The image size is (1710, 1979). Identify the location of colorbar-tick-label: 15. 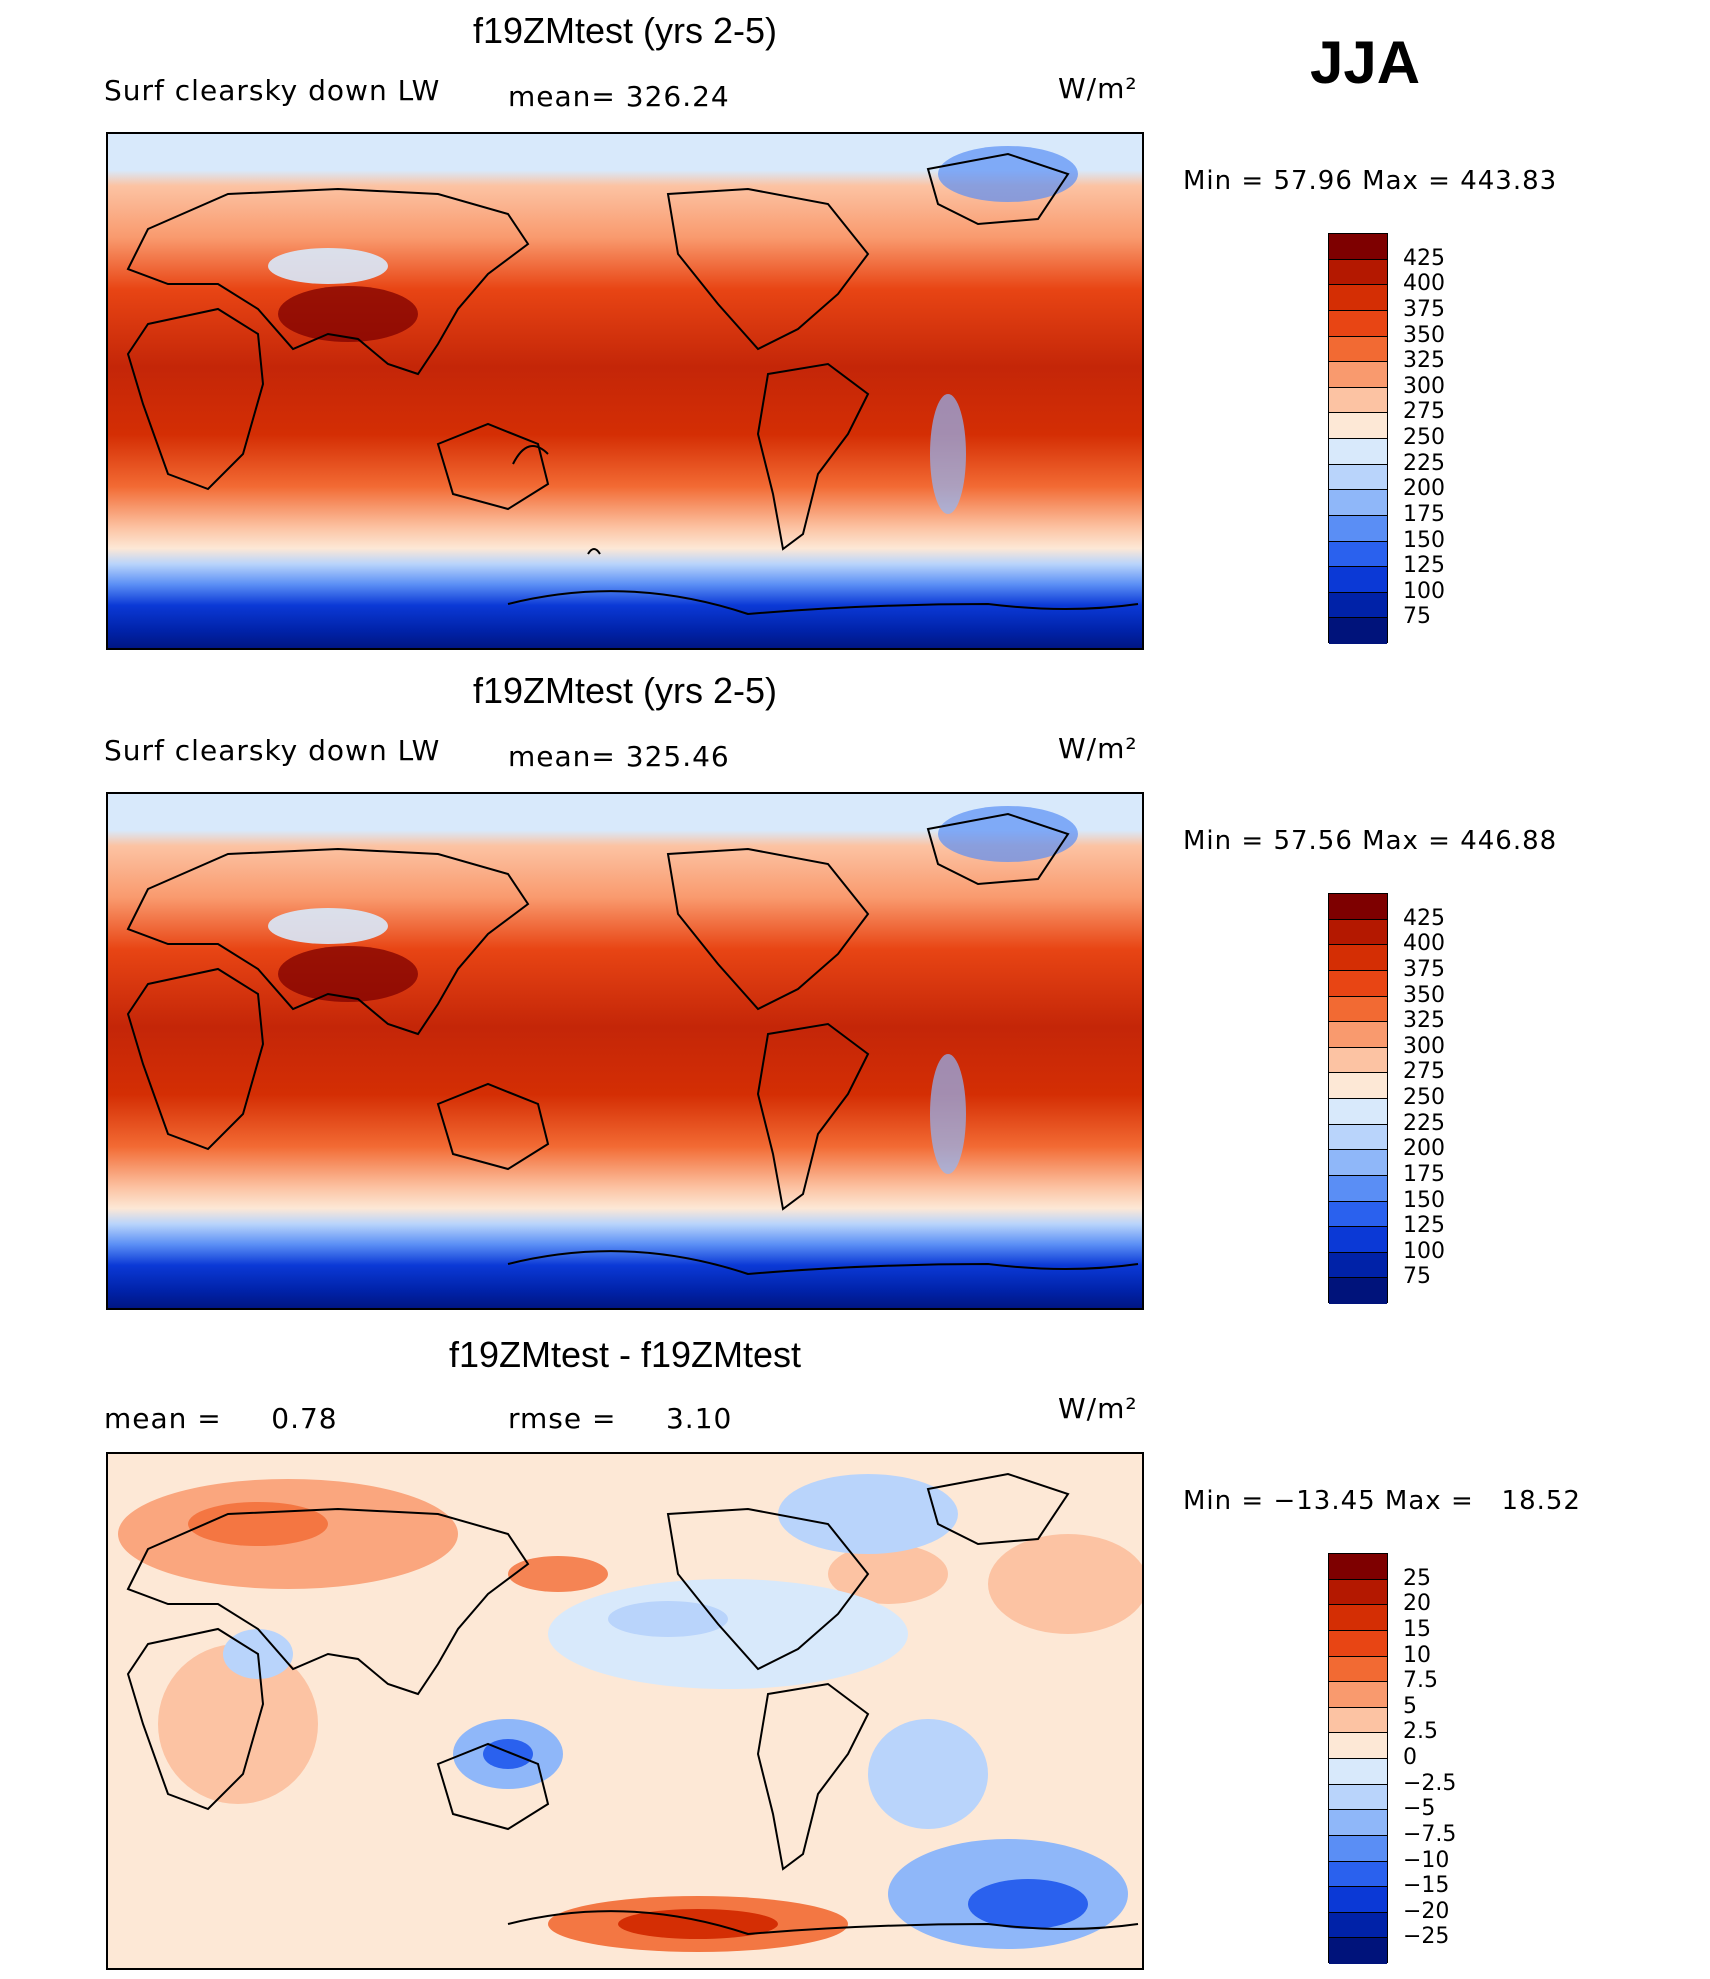
(1417, 1629).